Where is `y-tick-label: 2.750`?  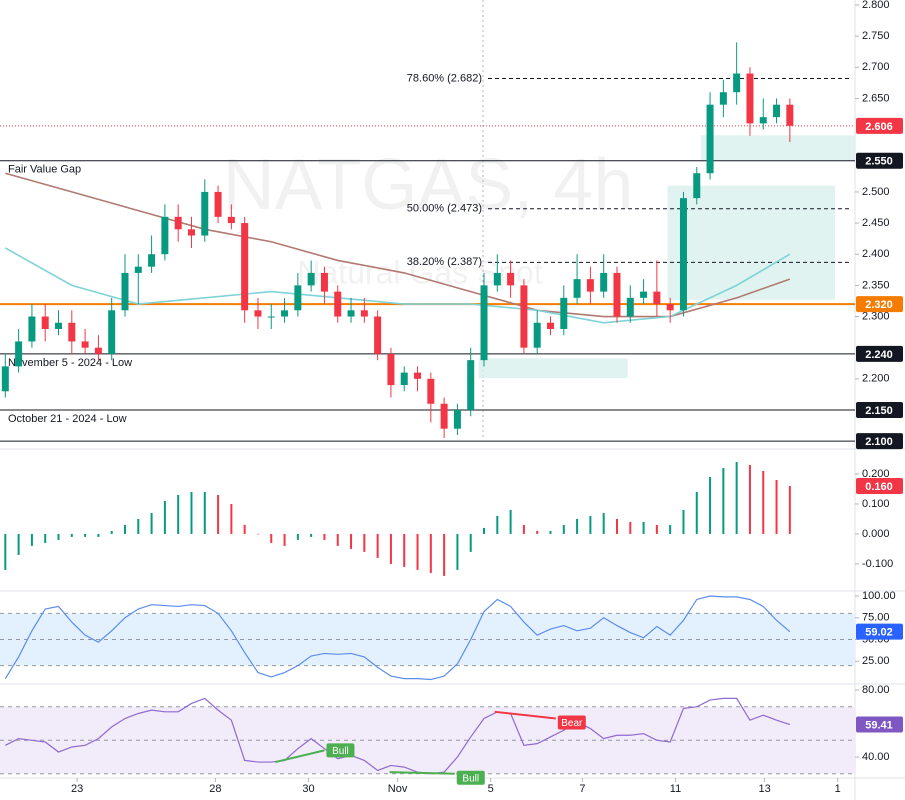 y-tick-label: 2.750 is located at coordinates (876, 36).